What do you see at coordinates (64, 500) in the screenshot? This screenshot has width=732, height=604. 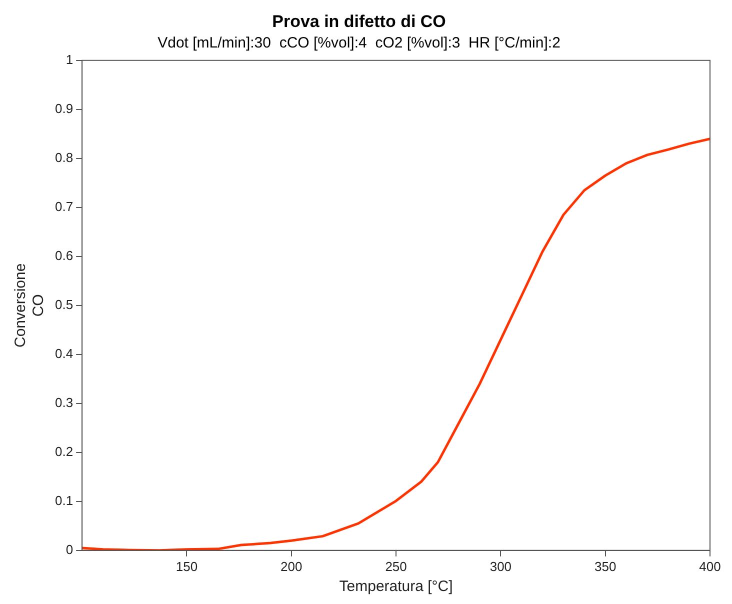 I see `y-tick-label: 0.1` at bounding box center [64, 500].